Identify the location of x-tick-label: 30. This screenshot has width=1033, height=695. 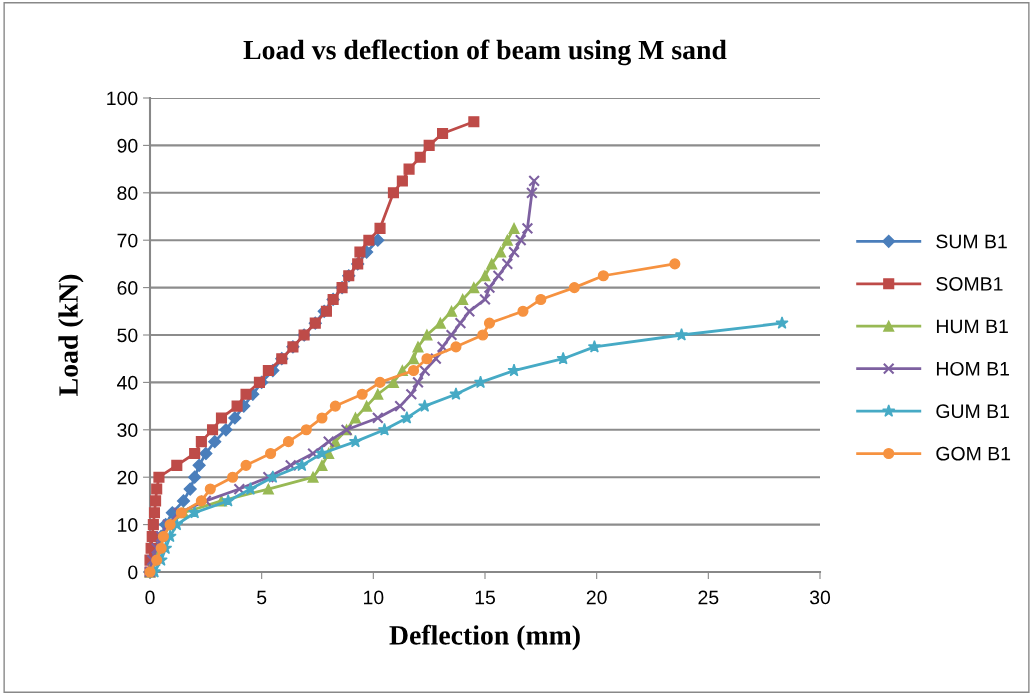
(820, 597).